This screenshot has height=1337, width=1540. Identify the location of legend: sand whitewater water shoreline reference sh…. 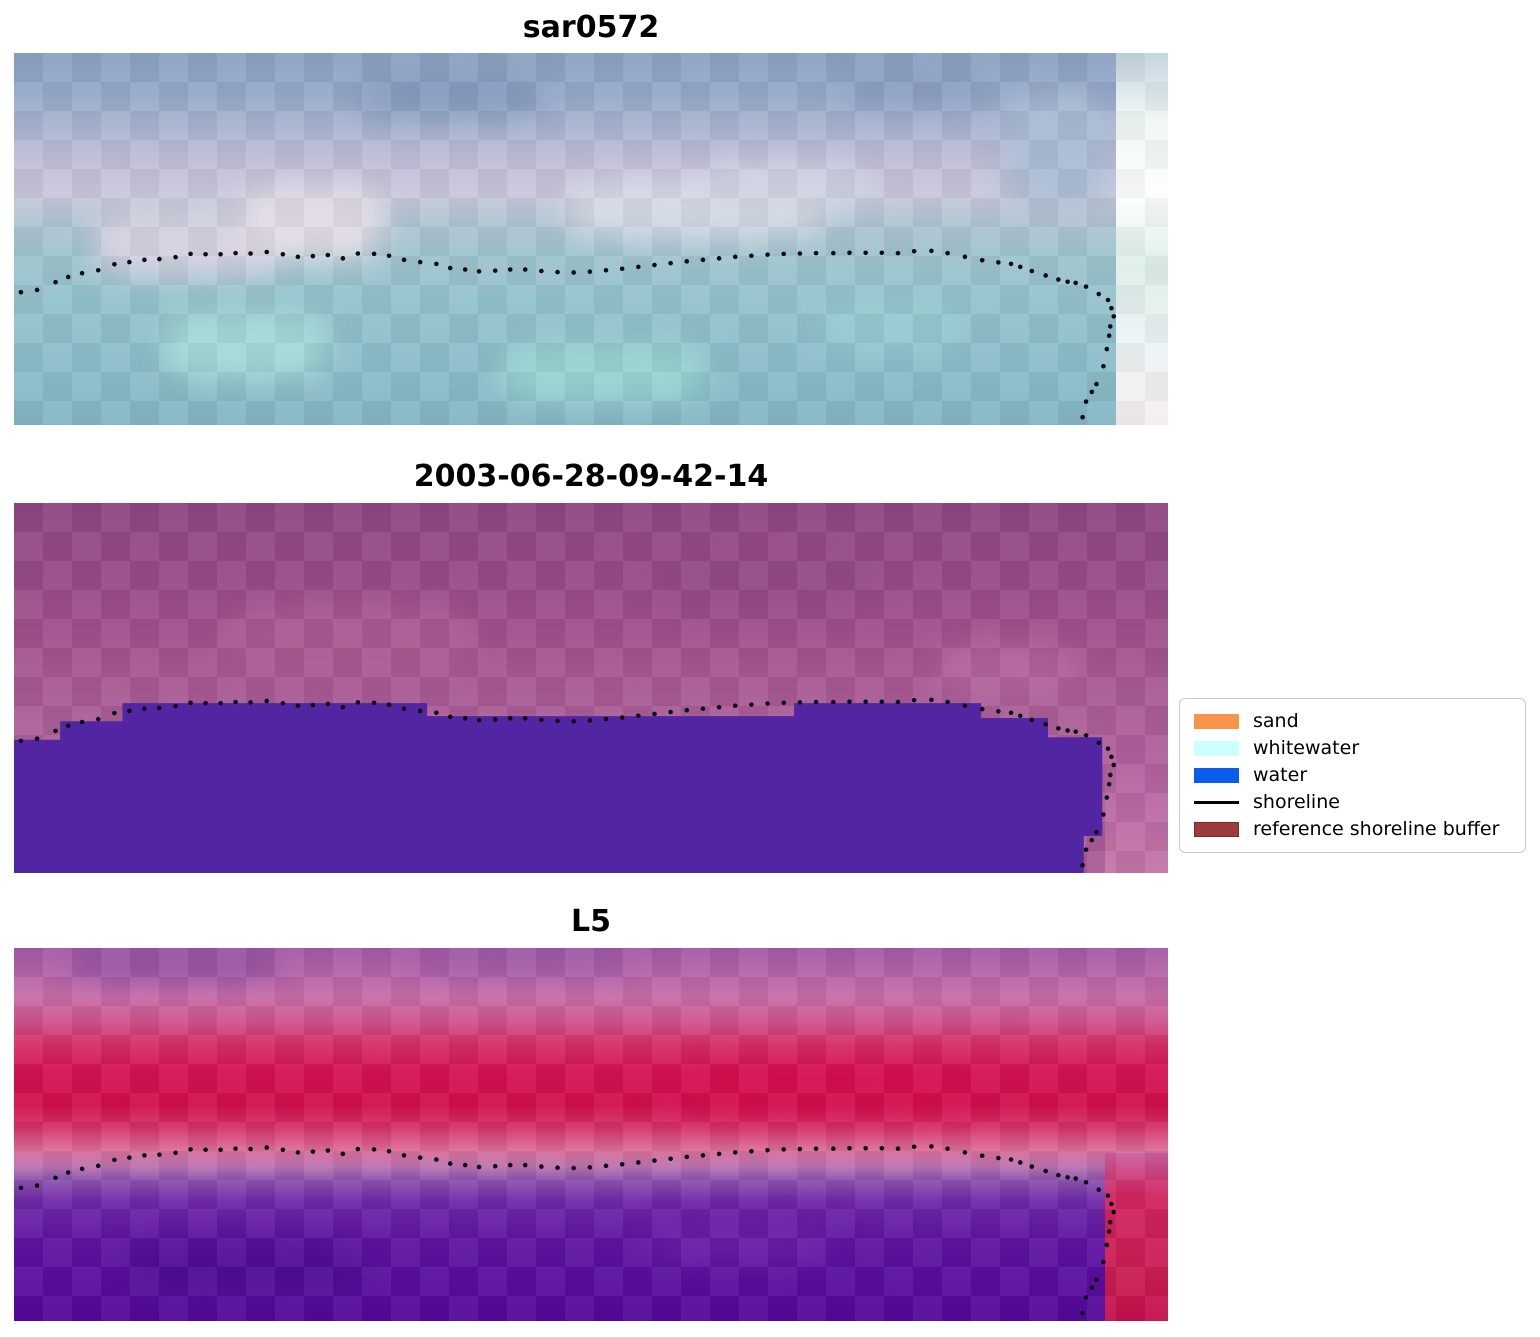
(1352, 775).